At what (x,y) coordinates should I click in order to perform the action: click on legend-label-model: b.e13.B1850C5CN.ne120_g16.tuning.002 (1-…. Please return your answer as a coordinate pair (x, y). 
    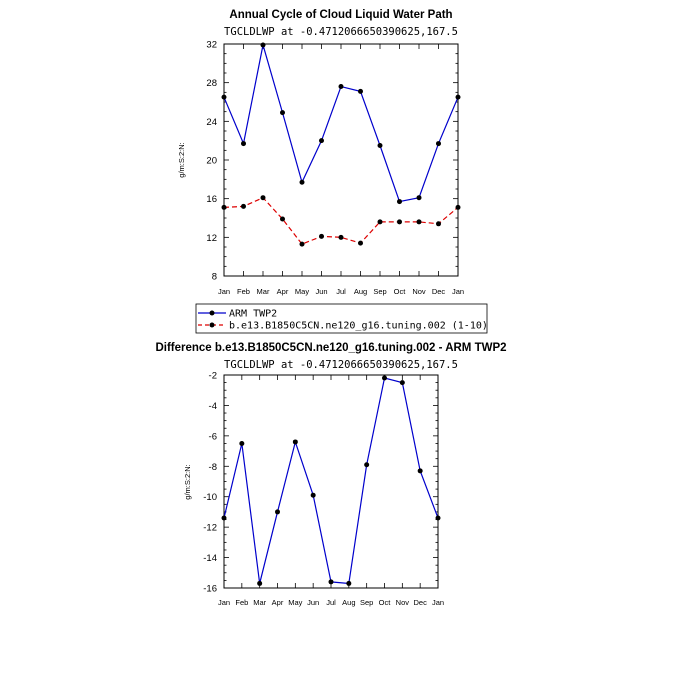
    Looking at the image, I should click on (358, 326).